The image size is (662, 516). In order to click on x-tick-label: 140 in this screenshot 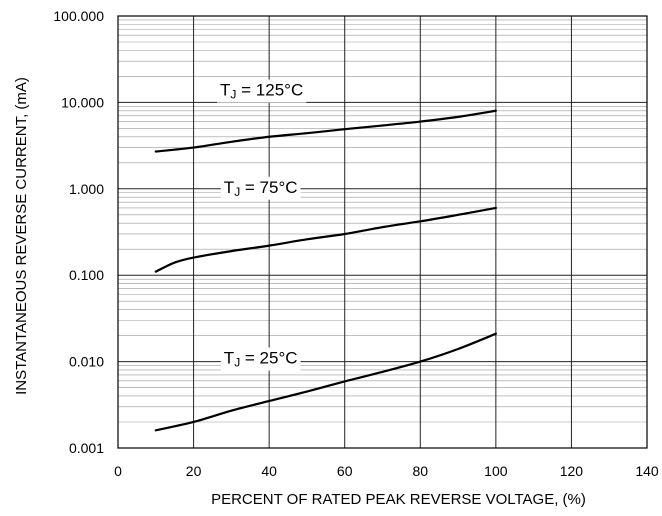, I will do `click(647, 471)`.